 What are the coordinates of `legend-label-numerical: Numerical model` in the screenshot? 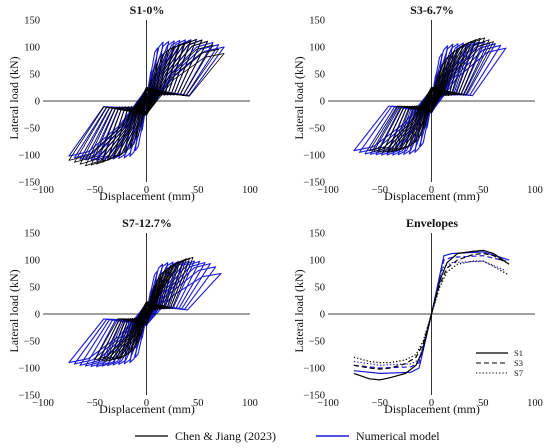 It's located at (398, 436).